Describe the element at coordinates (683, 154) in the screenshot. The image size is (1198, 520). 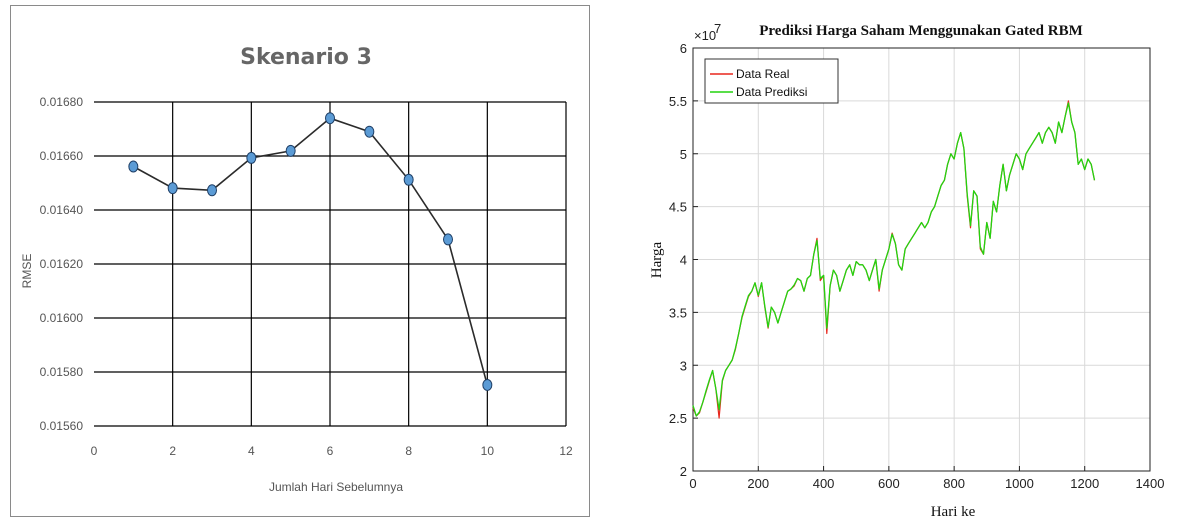
I see `right-y-tick-label: 5` at that location.